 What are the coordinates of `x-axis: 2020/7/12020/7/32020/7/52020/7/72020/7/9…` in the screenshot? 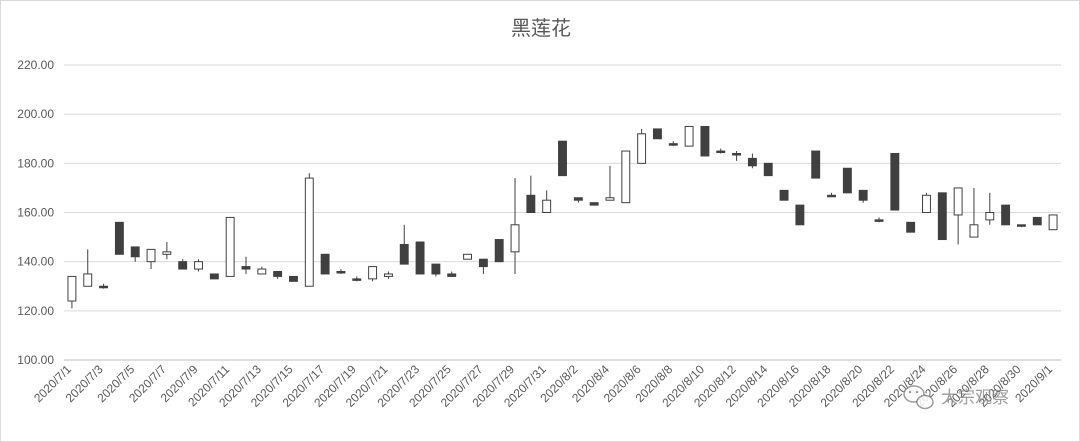 It's located at (546, 384).